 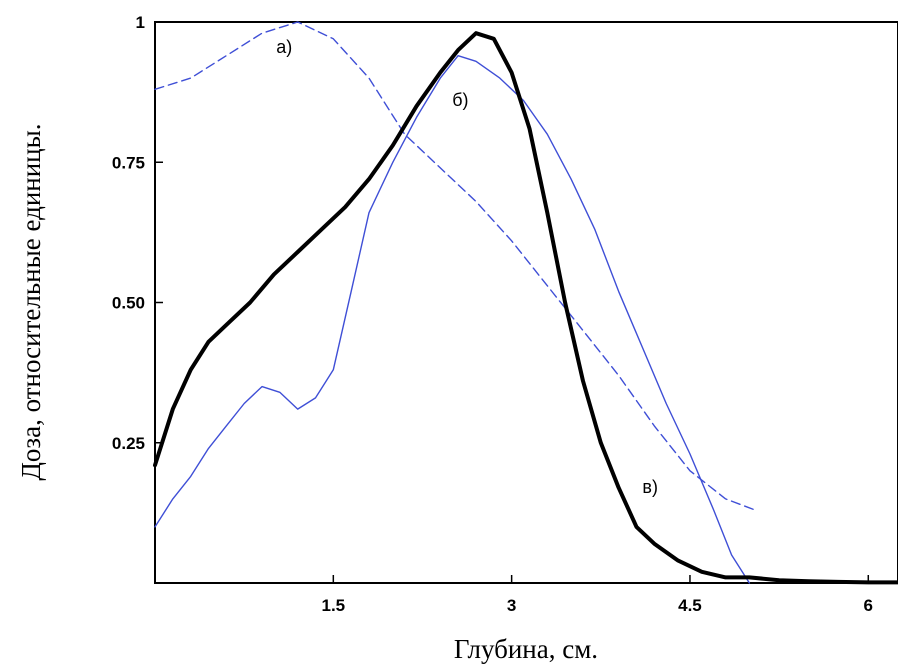 What do you see at coordinates (333, 605) in the screenshot?
I see `x-tick-label: 1.5` at bounding box center [333, 605].